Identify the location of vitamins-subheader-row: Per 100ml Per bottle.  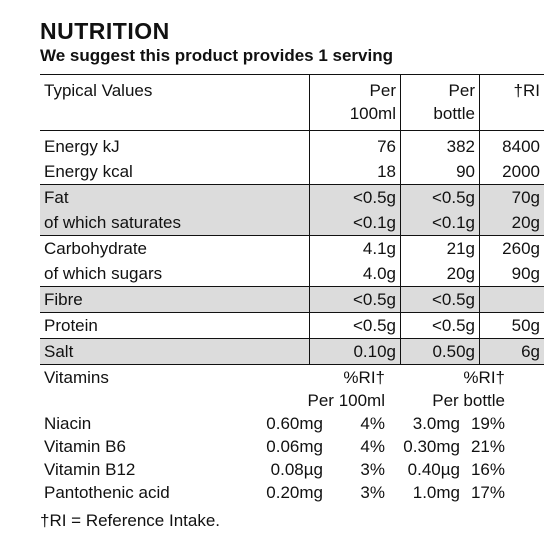
(274, 400).